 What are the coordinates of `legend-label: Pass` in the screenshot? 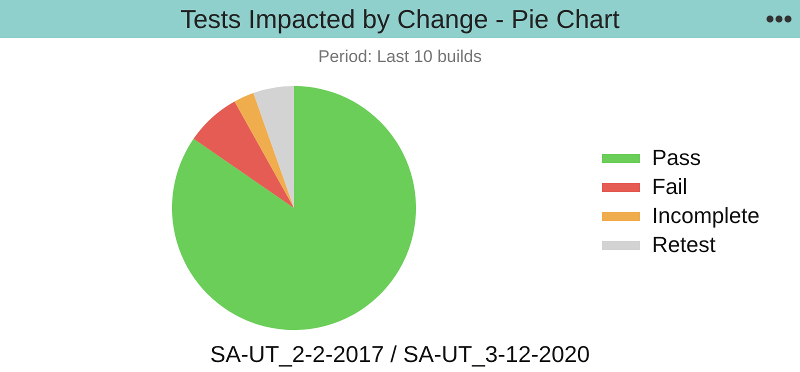 It's located at (676, 157).